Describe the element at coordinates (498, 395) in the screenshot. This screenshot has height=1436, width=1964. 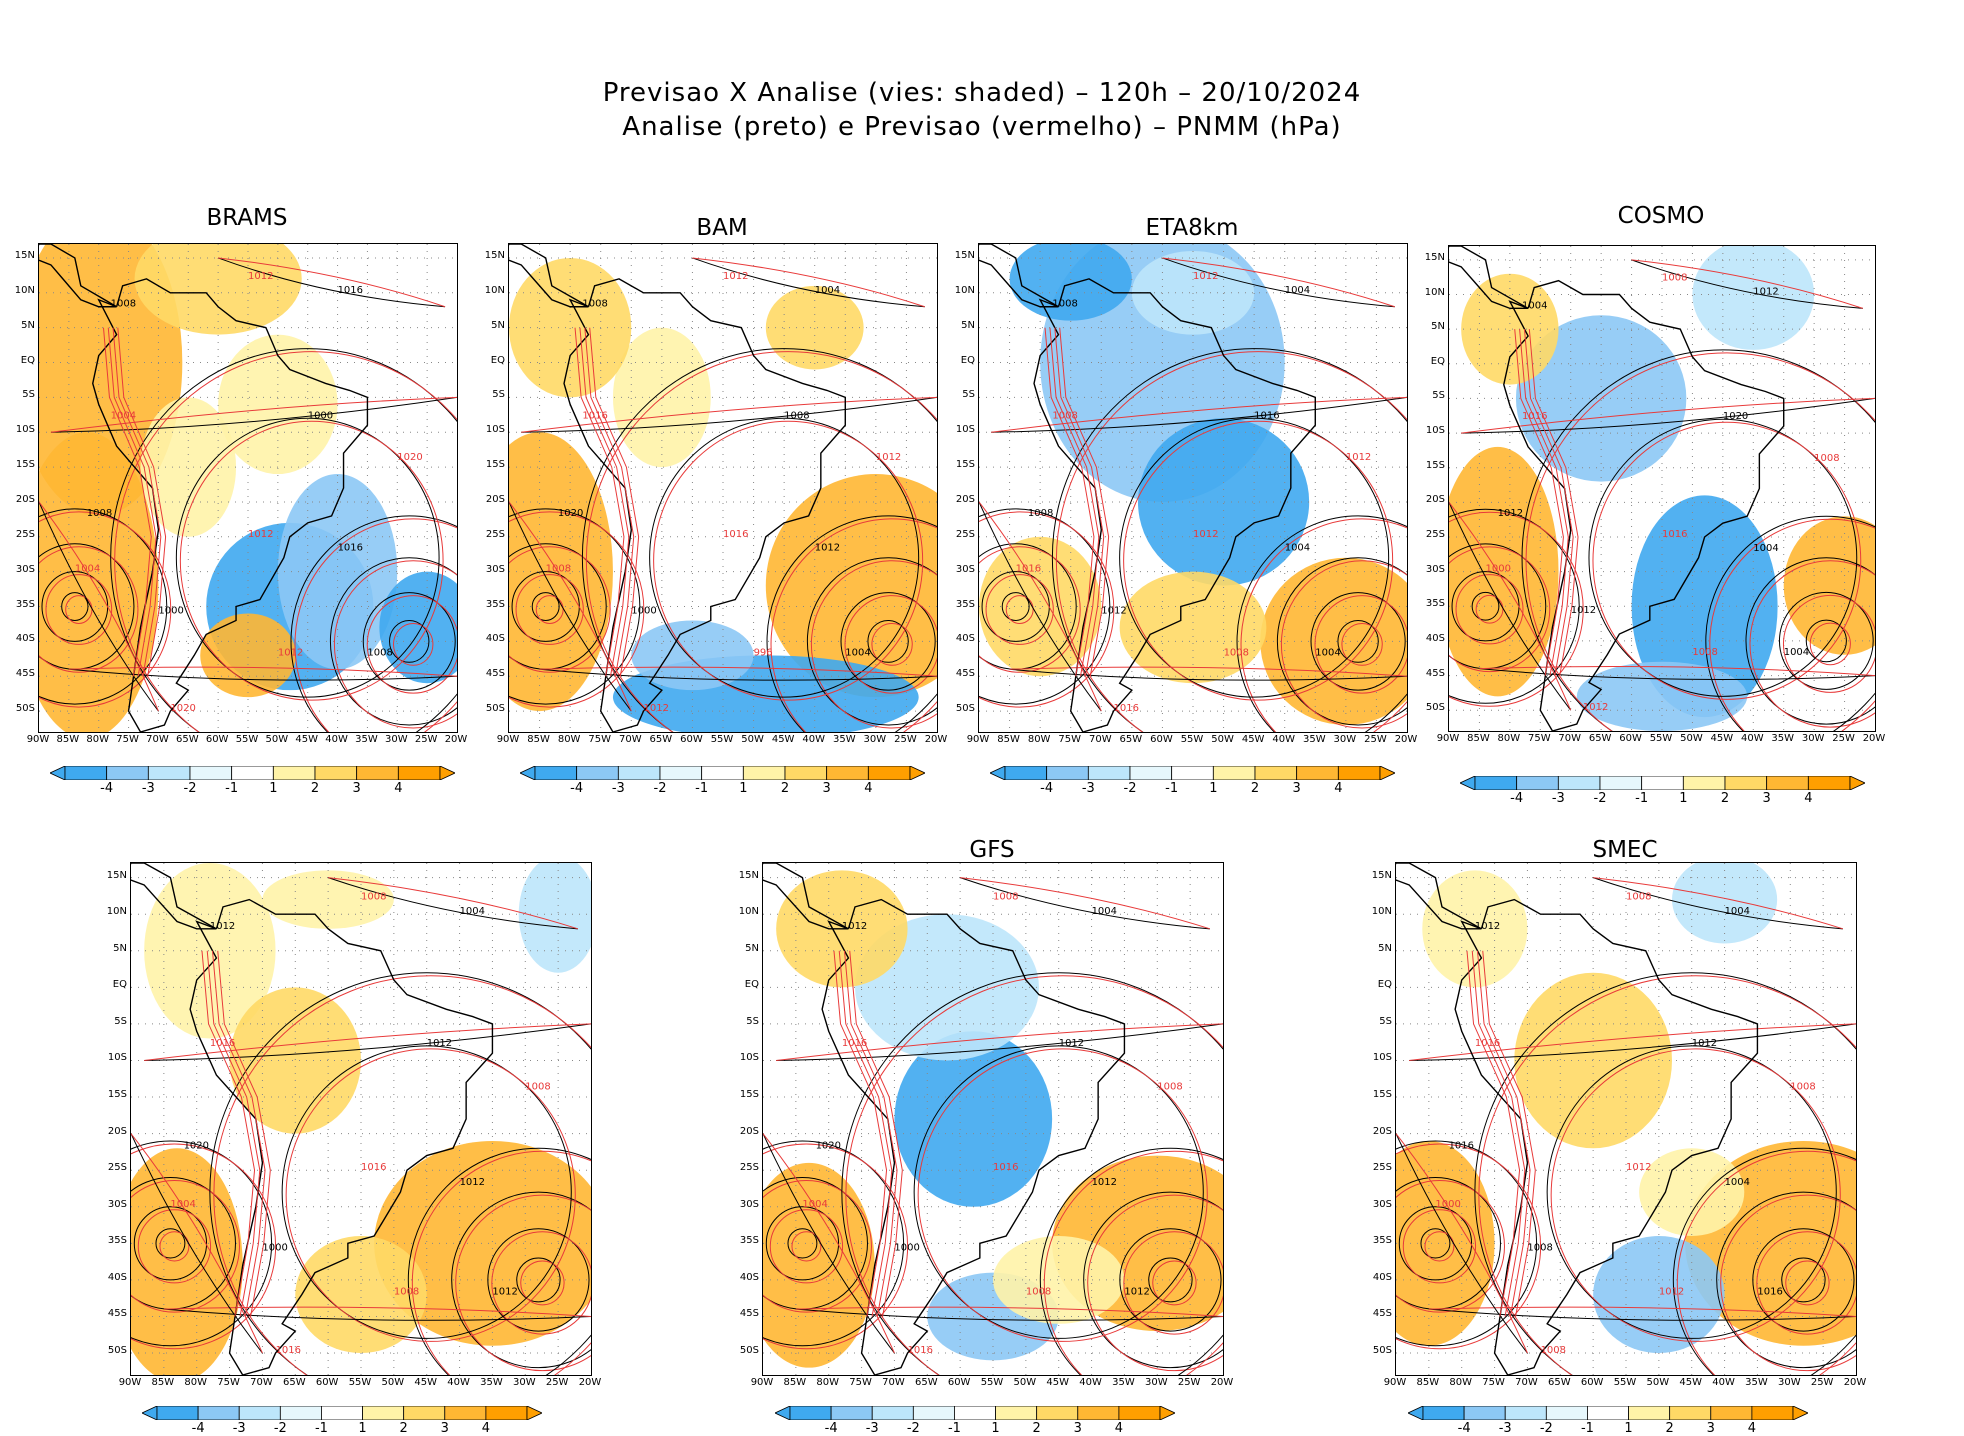
I see `lat-tick-label: 5S` at that location.